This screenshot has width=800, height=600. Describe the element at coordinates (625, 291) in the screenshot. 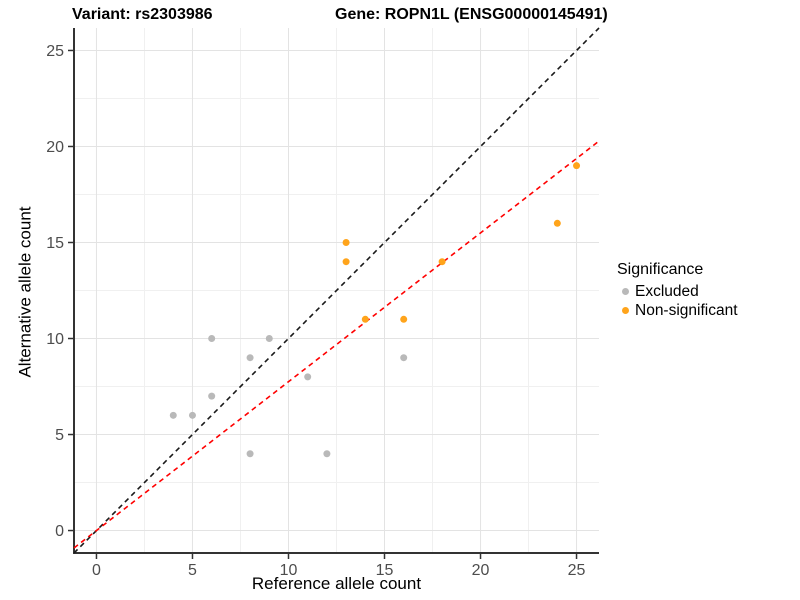

I see `excluded-dot-icon` at that location.